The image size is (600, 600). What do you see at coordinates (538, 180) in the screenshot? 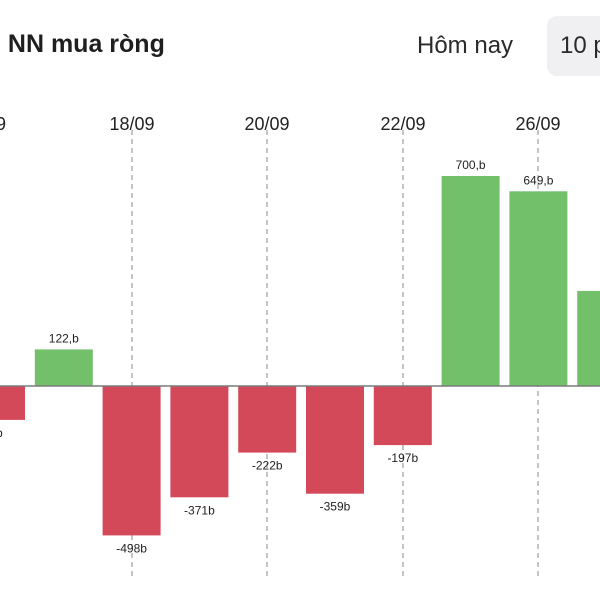
I see `bar-value-label: 649,b` at bounding box center [538, 180].